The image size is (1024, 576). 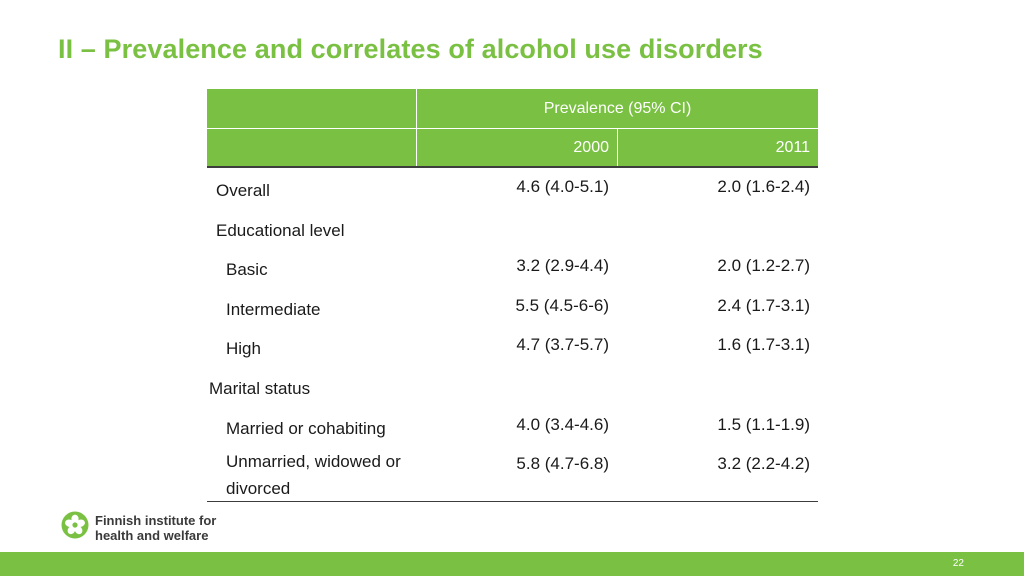 I want to click on institute-logo: Finnish institute for health and welfare, so click(x=138, y=527).